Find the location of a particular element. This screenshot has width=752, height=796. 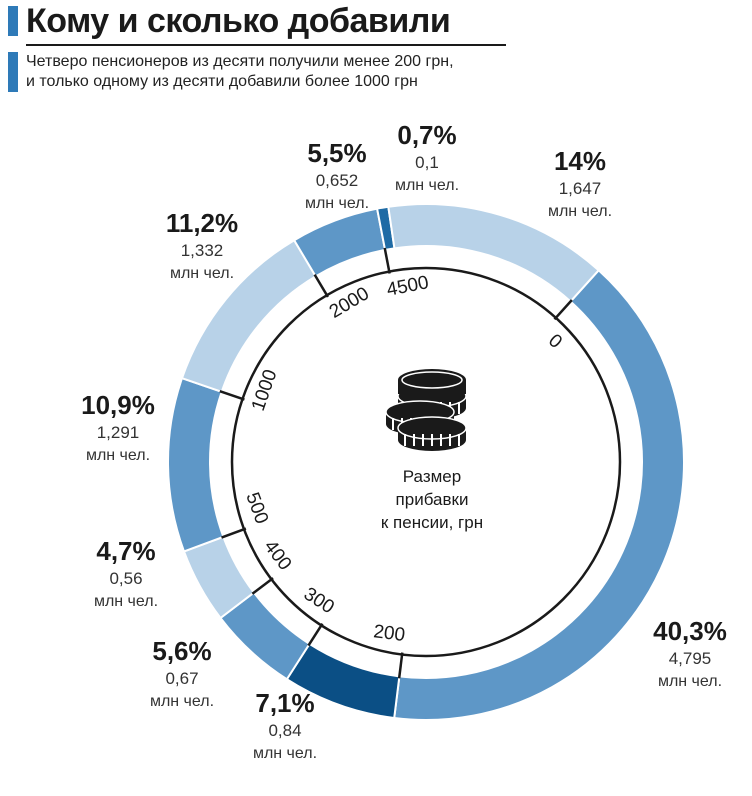

segment-value-label: 0,652 is located at coordinates (337, 180).